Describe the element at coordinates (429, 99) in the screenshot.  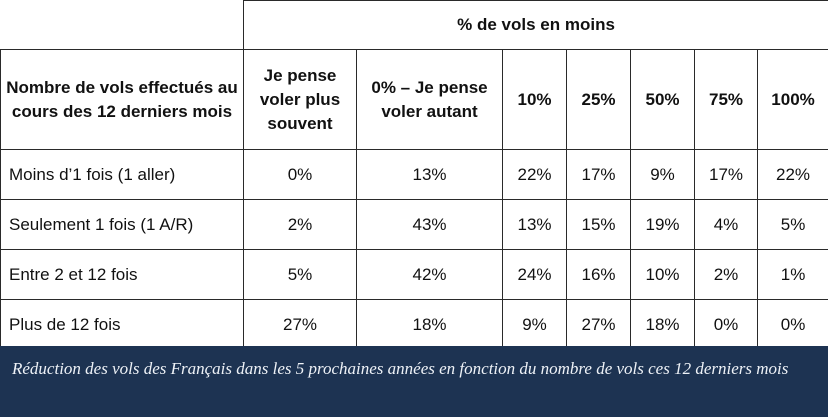
I see `column-header: 0% – Je pense voler autant` at that location.